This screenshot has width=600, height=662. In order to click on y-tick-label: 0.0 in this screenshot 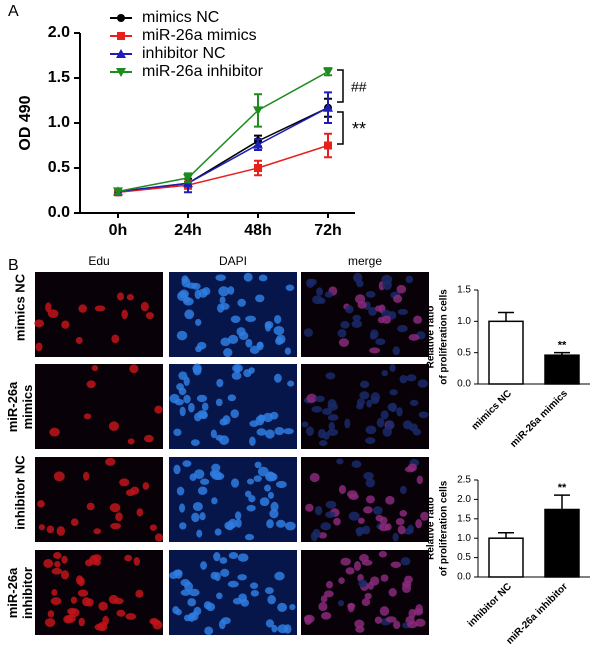, I will do `click(464, 384)`.